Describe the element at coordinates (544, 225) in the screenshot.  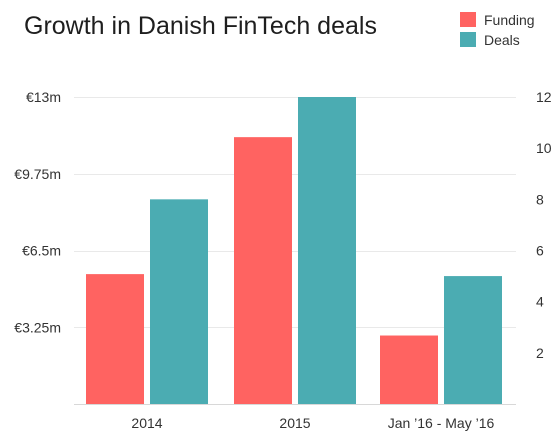
I see `right-axis: 2 4 6 8 10 12` at that location.